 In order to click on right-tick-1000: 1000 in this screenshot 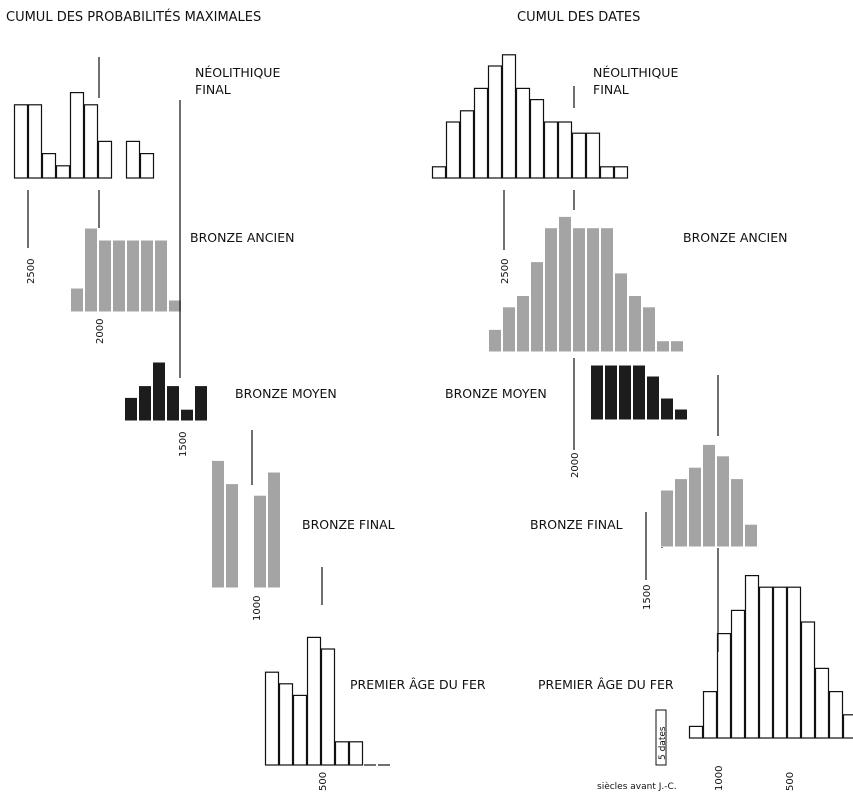, I will do `click(719, 778)`.